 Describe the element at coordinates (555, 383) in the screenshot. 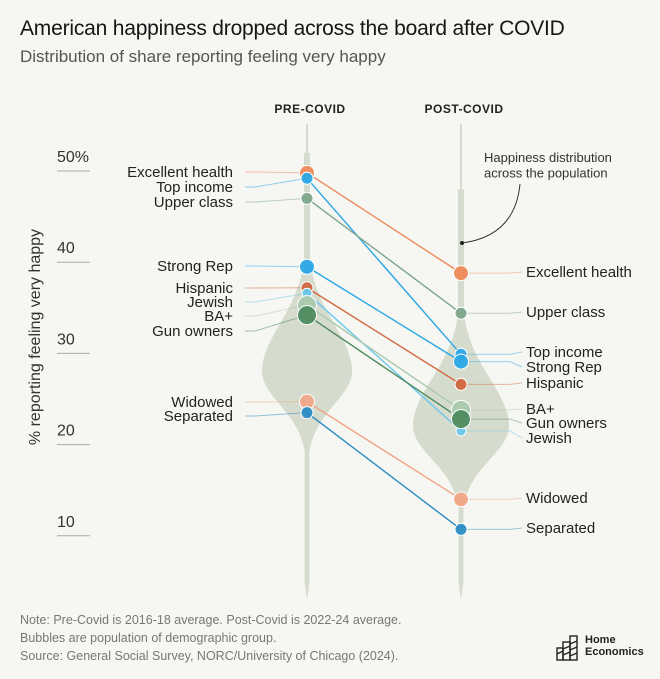

I see `label-post-hispanic: Hispanic` at that location.